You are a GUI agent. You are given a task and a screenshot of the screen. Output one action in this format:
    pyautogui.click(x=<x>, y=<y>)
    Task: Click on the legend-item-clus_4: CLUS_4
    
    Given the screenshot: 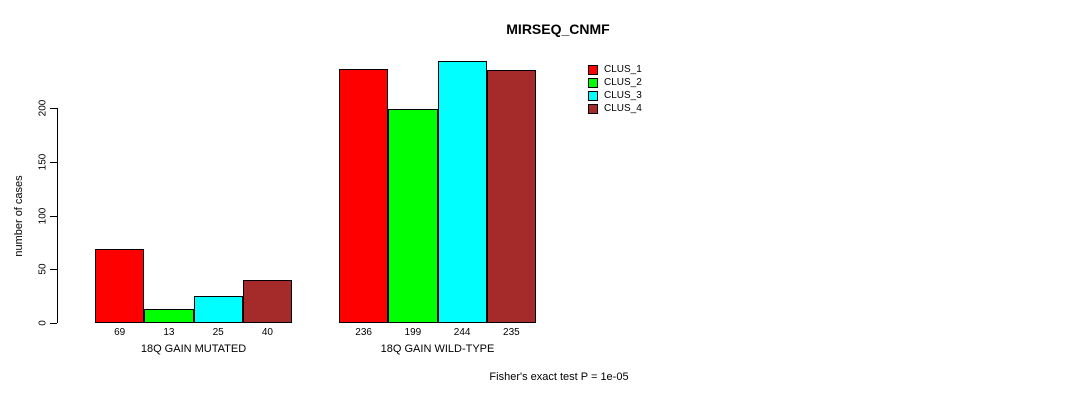 What is the action you would take?
    pyautogui.click(x=615, y=108)
    